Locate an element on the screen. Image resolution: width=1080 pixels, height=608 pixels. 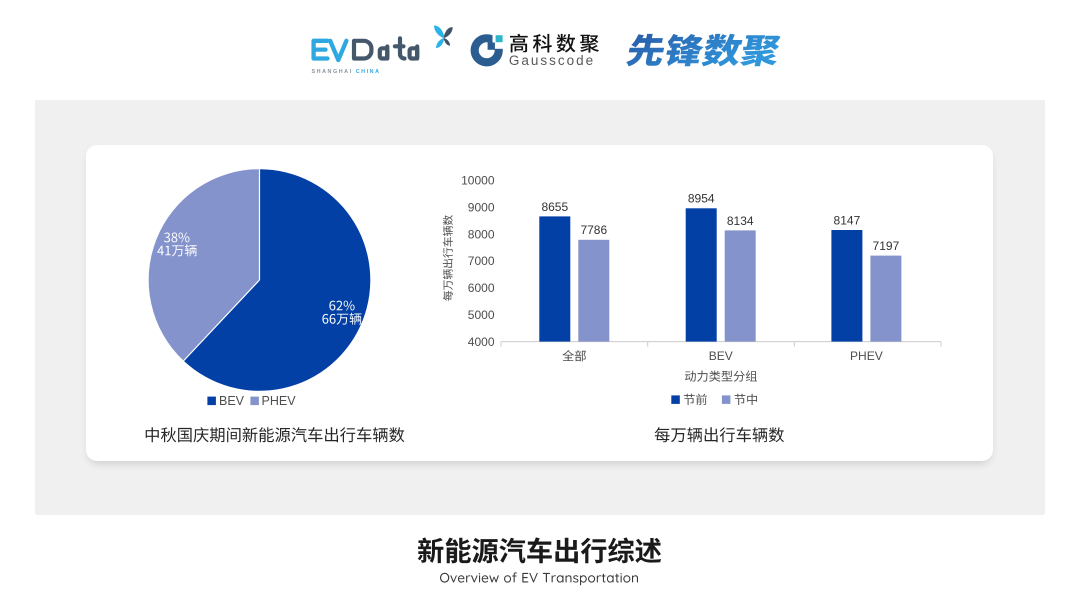
svg-text: 8147 is located at coordinates (847, 220).